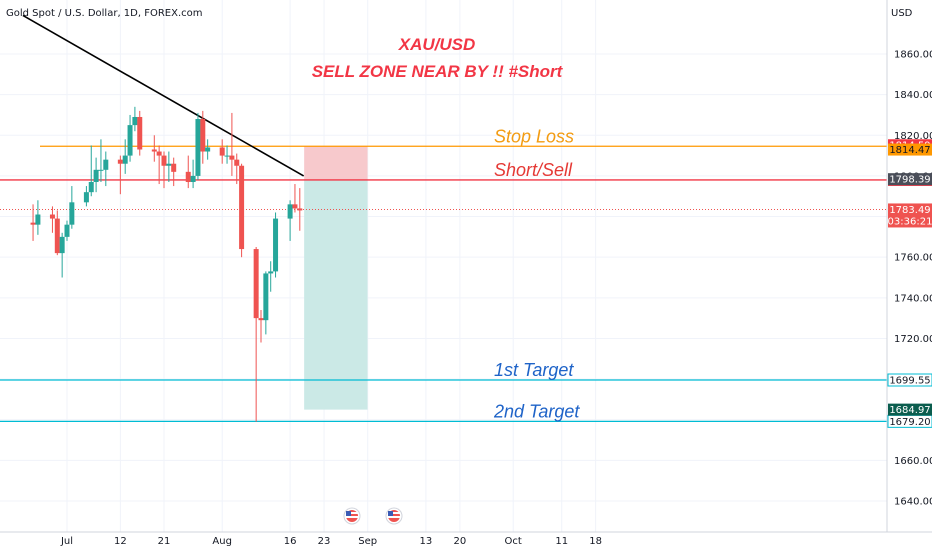 The width and height of the screenshot is (932, 550). I want to click on x-tick-label: 20, so click(459, 541).